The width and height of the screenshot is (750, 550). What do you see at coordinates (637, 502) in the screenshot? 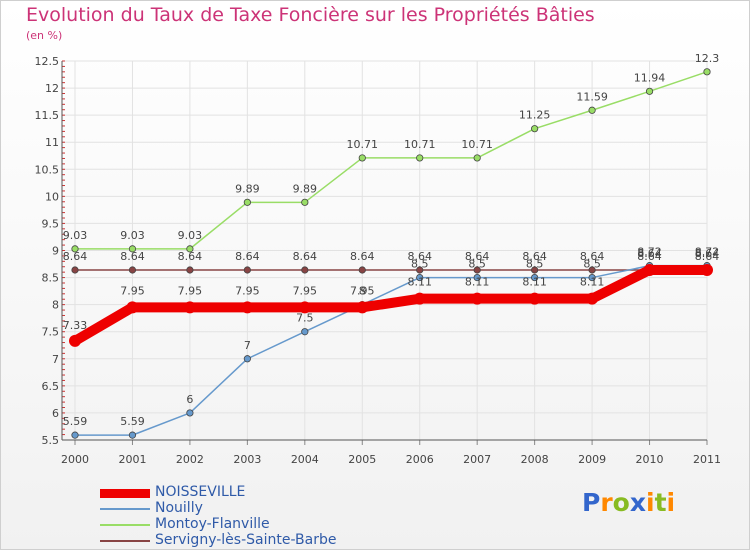
I see `logo-letter: x` at bounding box center [637, 502].